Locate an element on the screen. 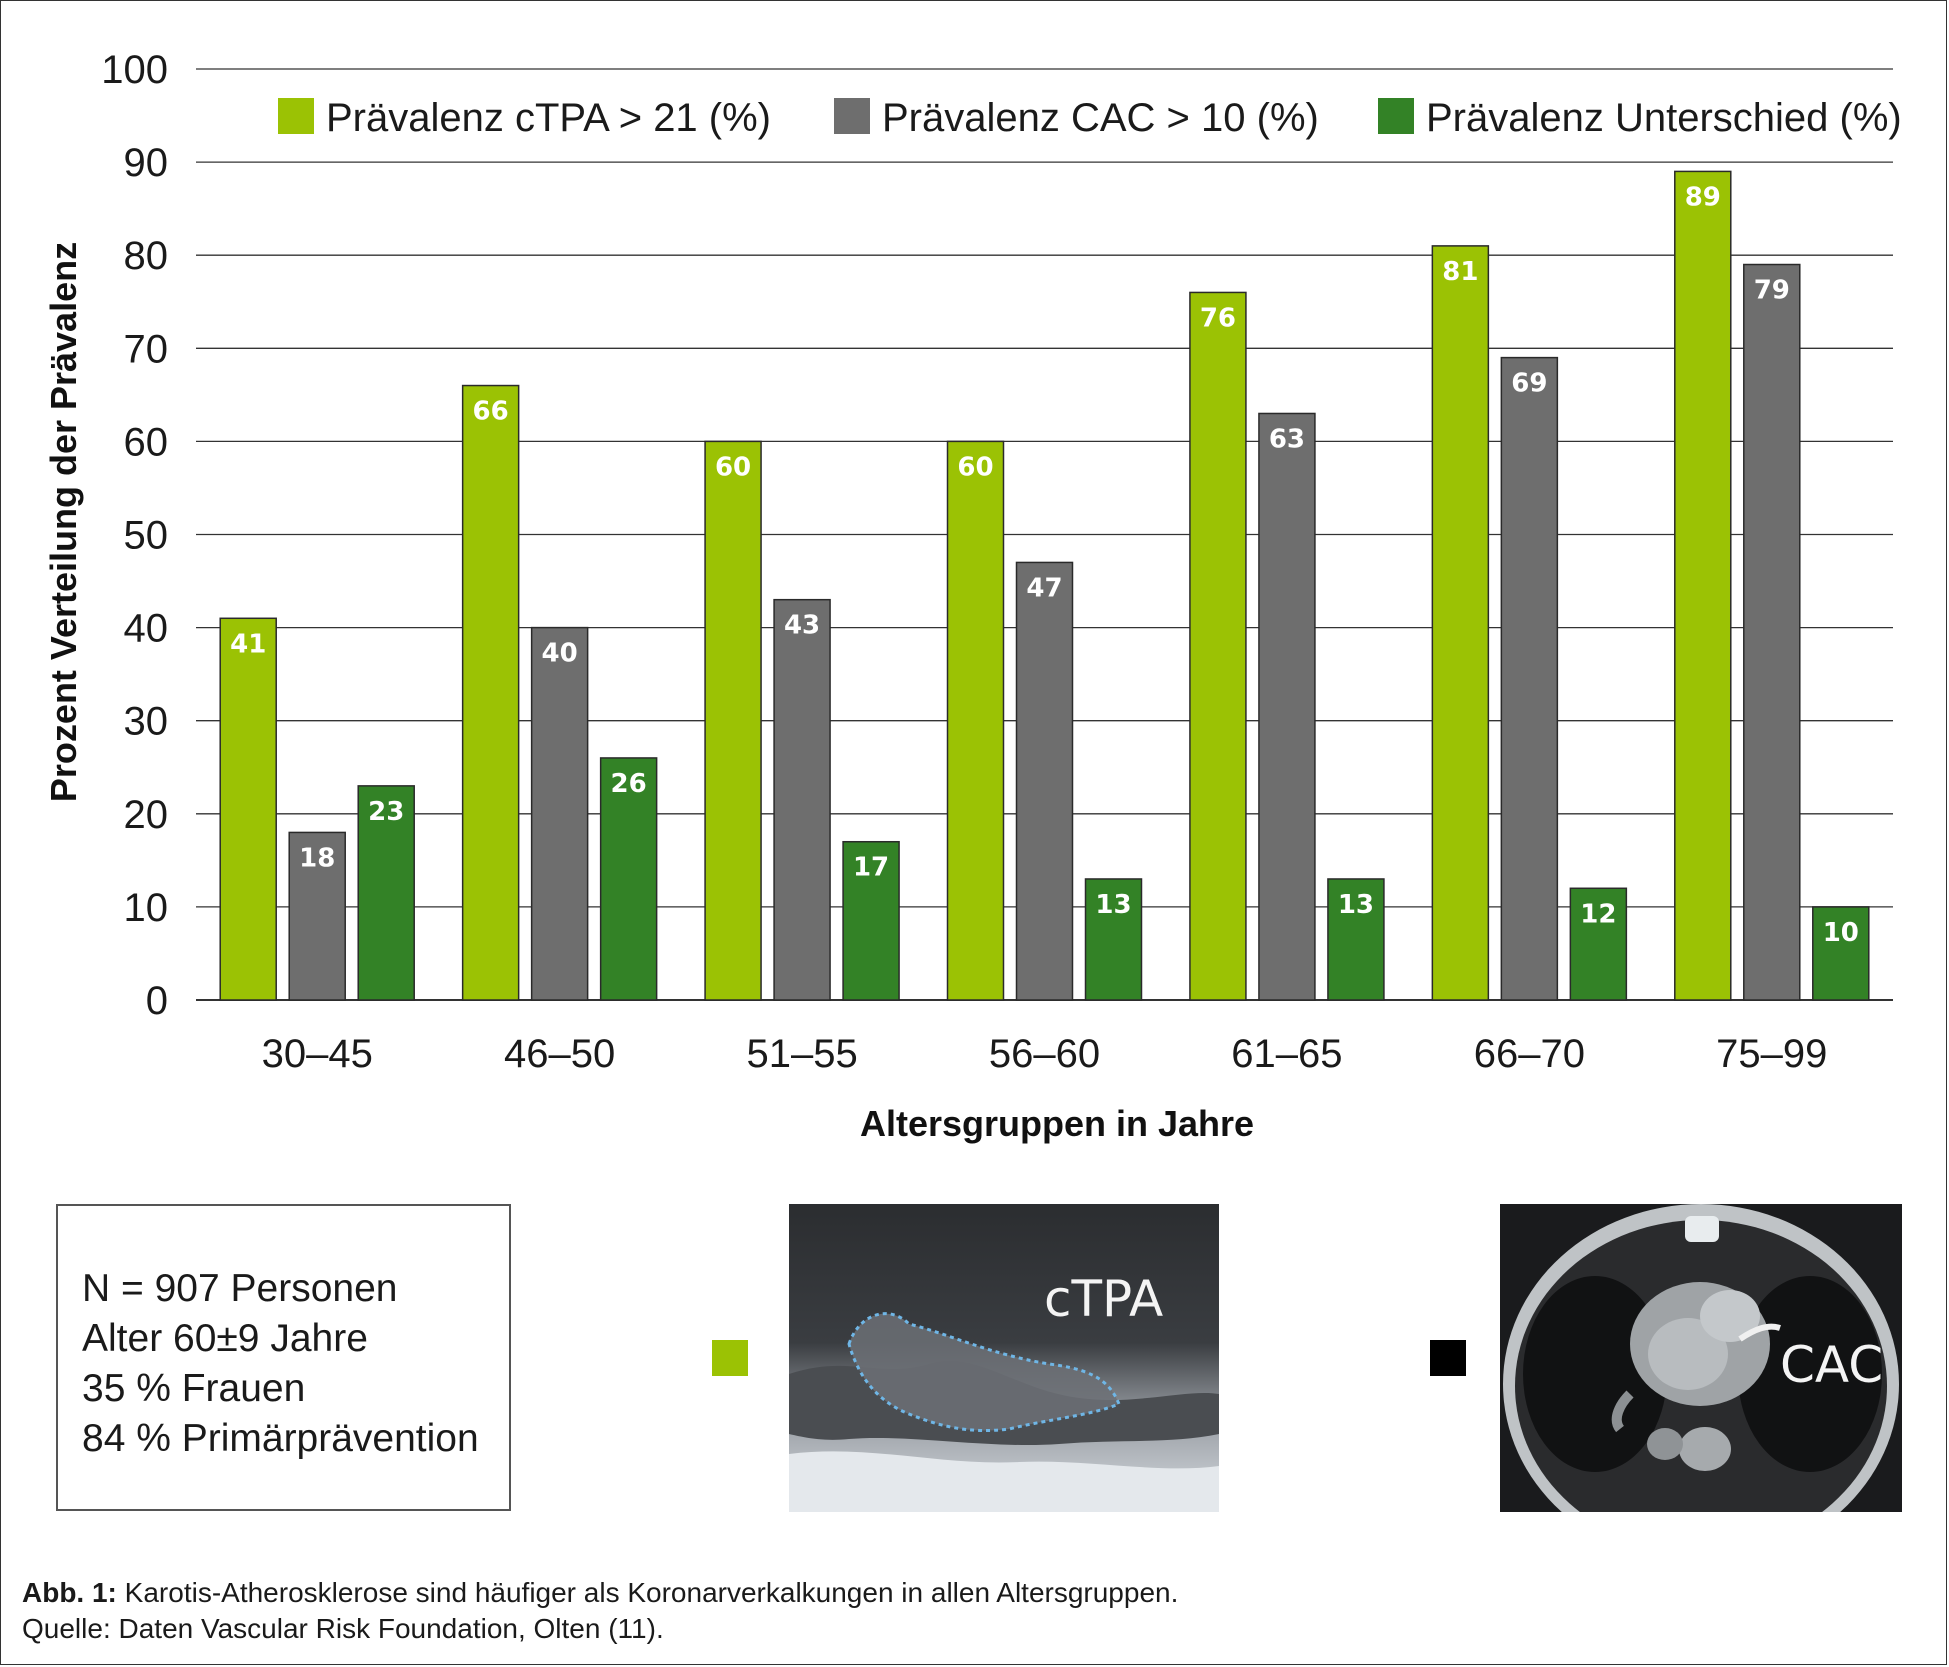  x-category-label: 66–70 is located at coordinates (1529, 1054).